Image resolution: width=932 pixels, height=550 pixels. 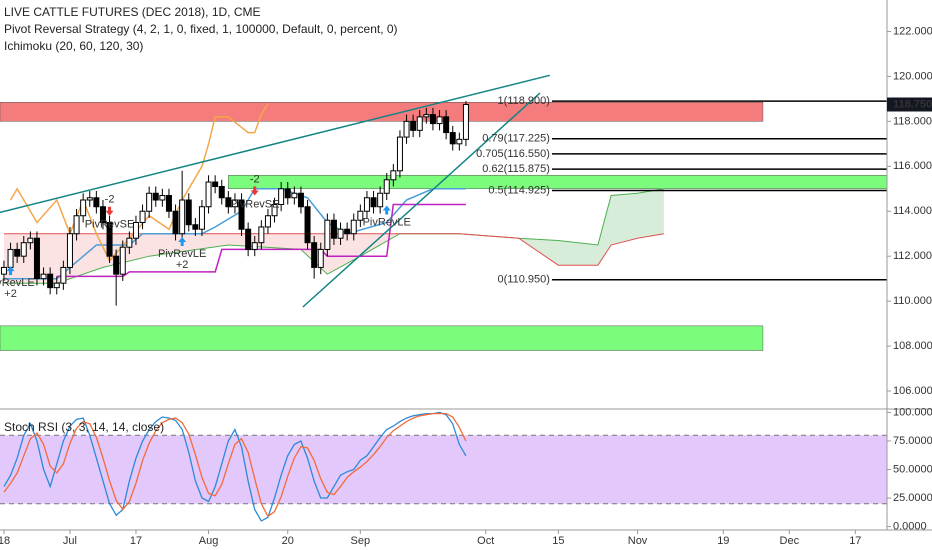 What do you see at coordinates (912, 211) in the screenshot?
I see `y-tick-label: 114.000` at bounding box center [912, 211].